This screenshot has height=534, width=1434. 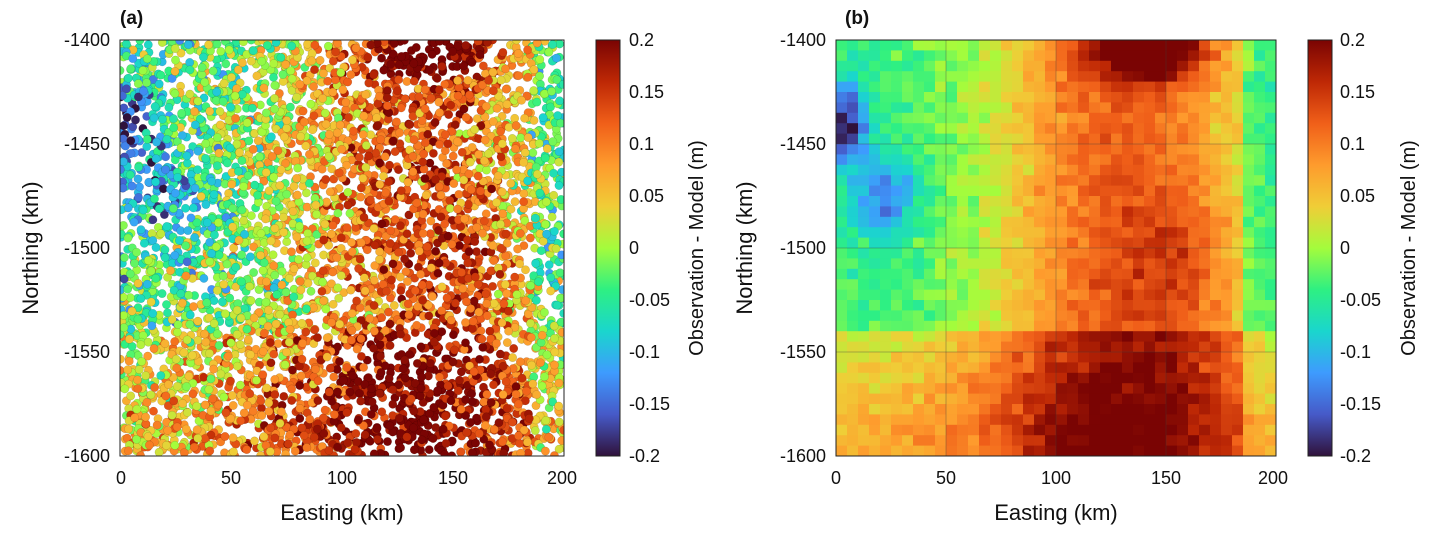 I want to click on panel-a-label: (a), so click(x=131, y=18).